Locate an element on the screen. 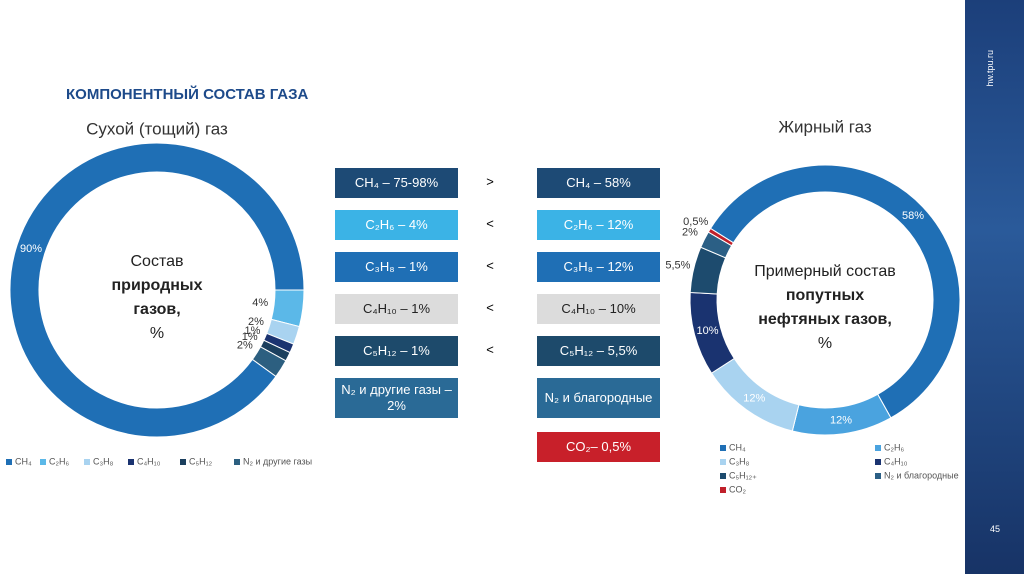 The height and width of the screenshot is (574, 1024). left-box: C₂H₆ – 4% is located at coordinates (396, 225).